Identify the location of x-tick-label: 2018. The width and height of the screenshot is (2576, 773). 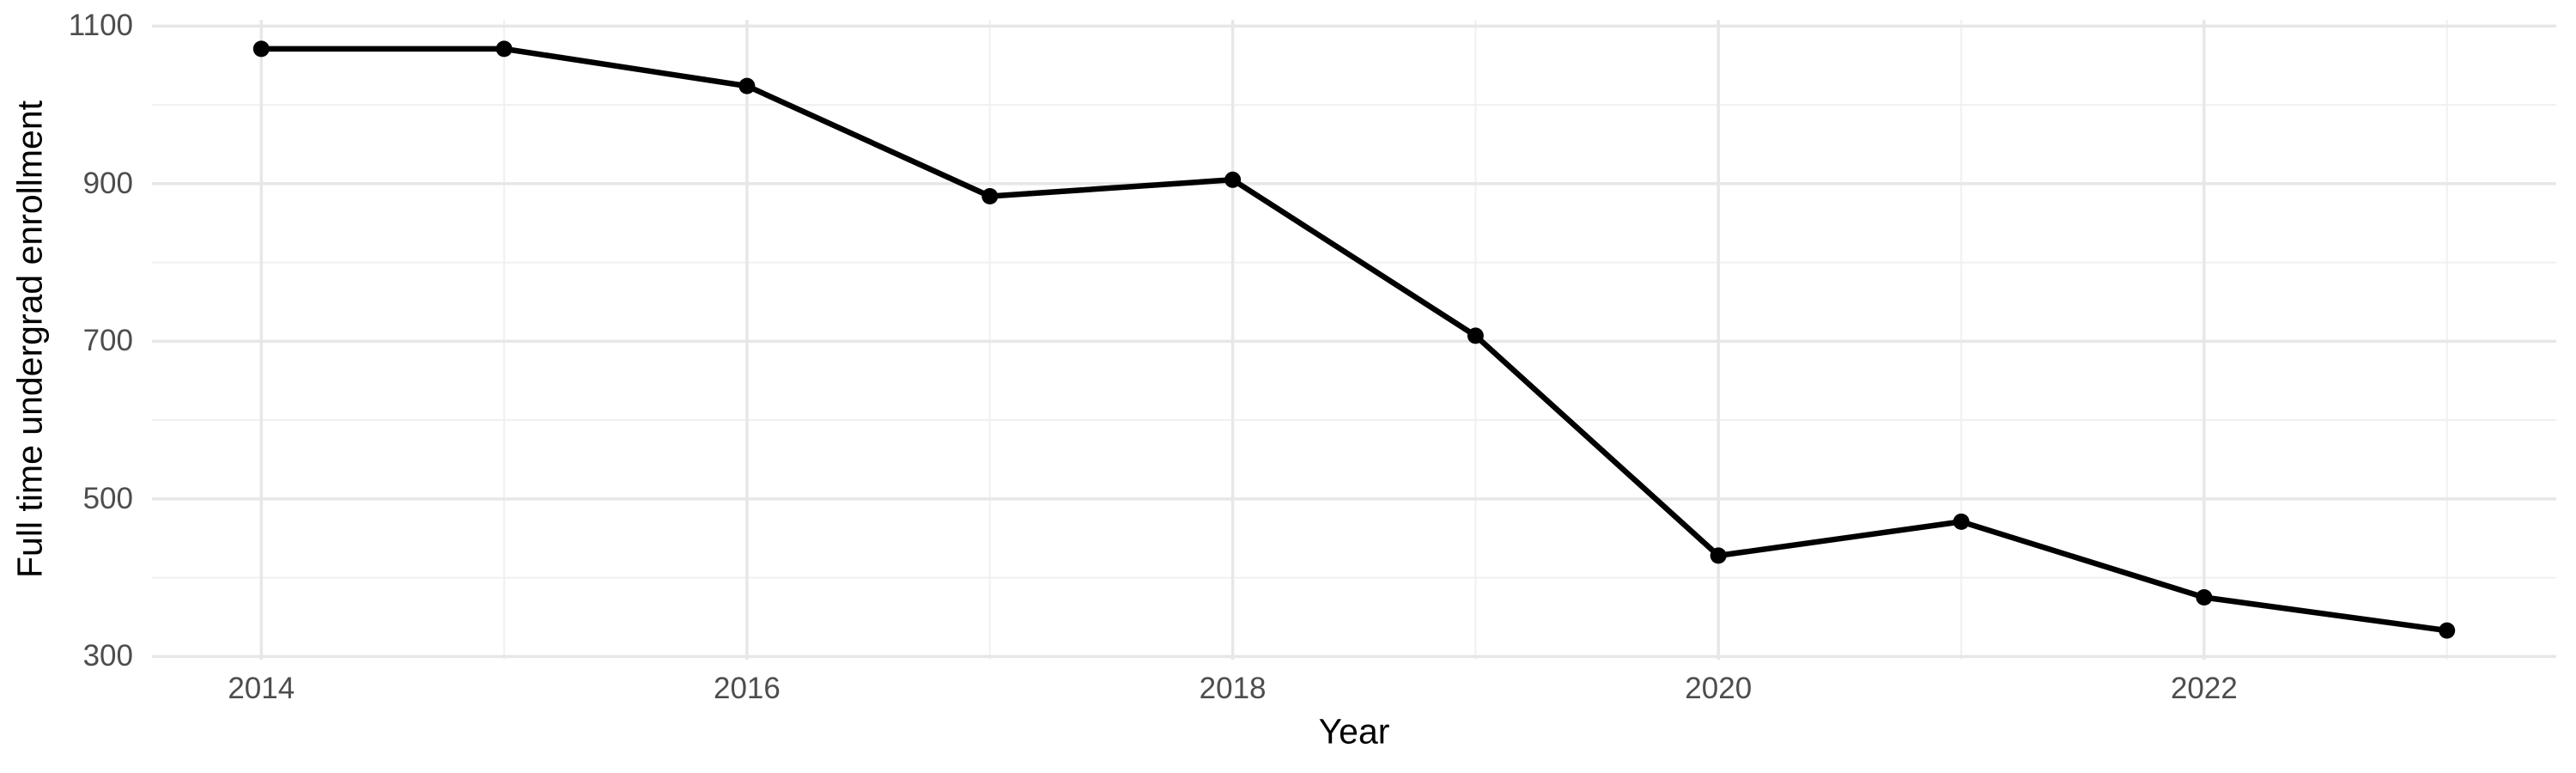
(1233, 688).